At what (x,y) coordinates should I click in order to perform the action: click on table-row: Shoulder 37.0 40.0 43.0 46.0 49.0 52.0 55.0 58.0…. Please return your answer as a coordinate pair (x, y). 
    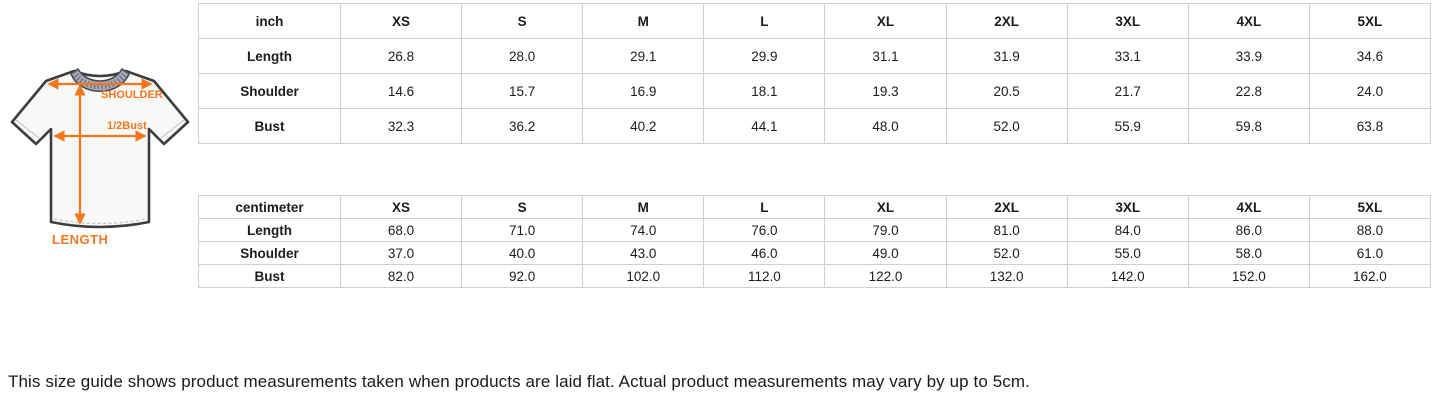
    Looking at the image, I should click on (815, 253).